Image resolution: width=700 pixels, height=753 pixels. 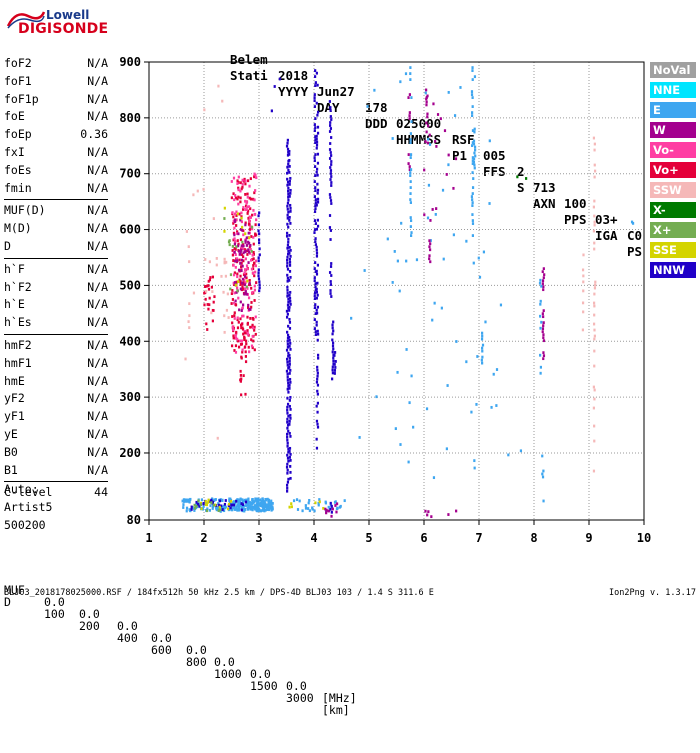 What do you see at coordinates (130, 453) in the screenshot?
I see `y-tick-label: 200` at bounding box center [130, 453].